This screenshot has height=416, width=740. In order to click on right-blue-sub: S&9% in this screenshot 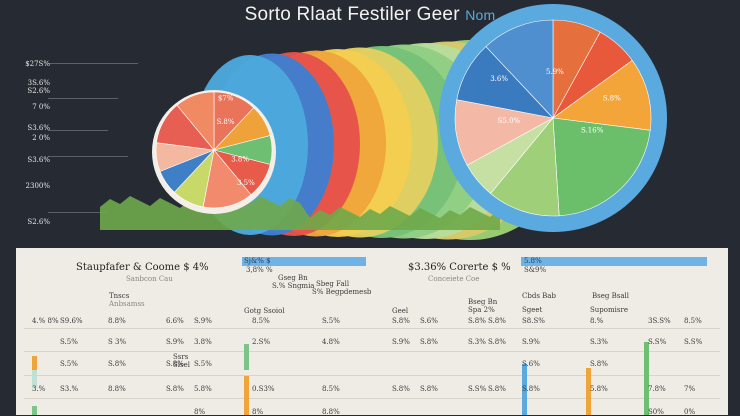, I will do `click(535, 270)`.